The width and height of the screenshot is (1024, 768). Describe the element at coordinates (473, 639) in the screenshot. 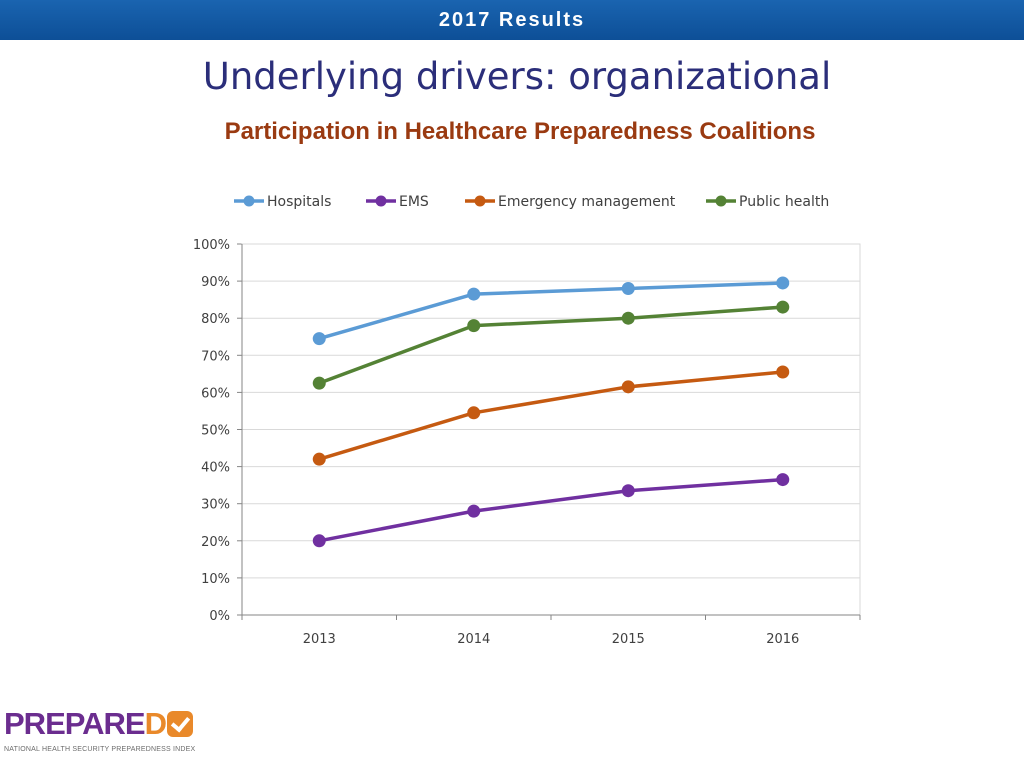

I see `x-tick-label: 2014` at that location.